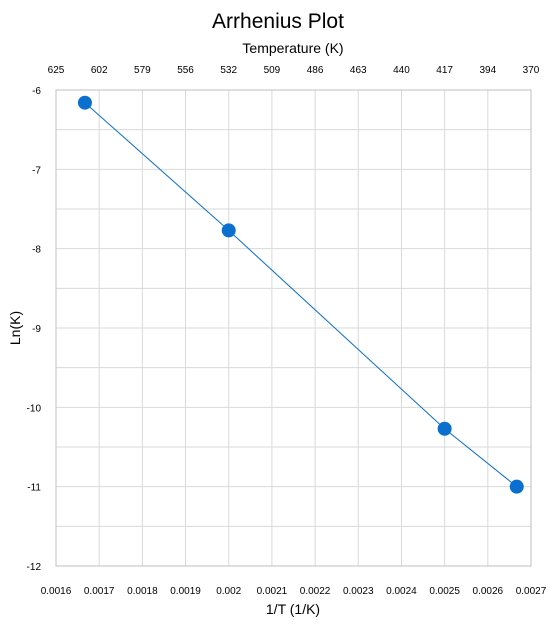 The width and height of the screenshot is (559, 630). What do you see at coordinates (444, 591) in the screenshot?
I see `x-tick-label: 0.0025` at bounding box center [444, 591].